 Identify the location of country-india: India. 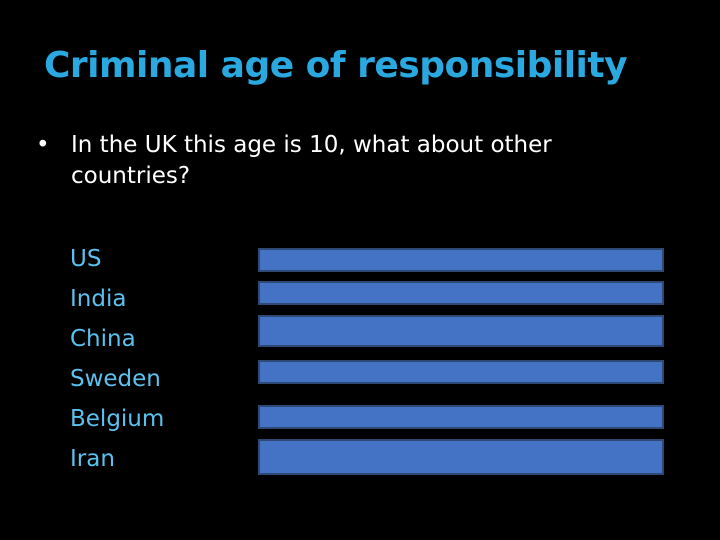
(98, 299).